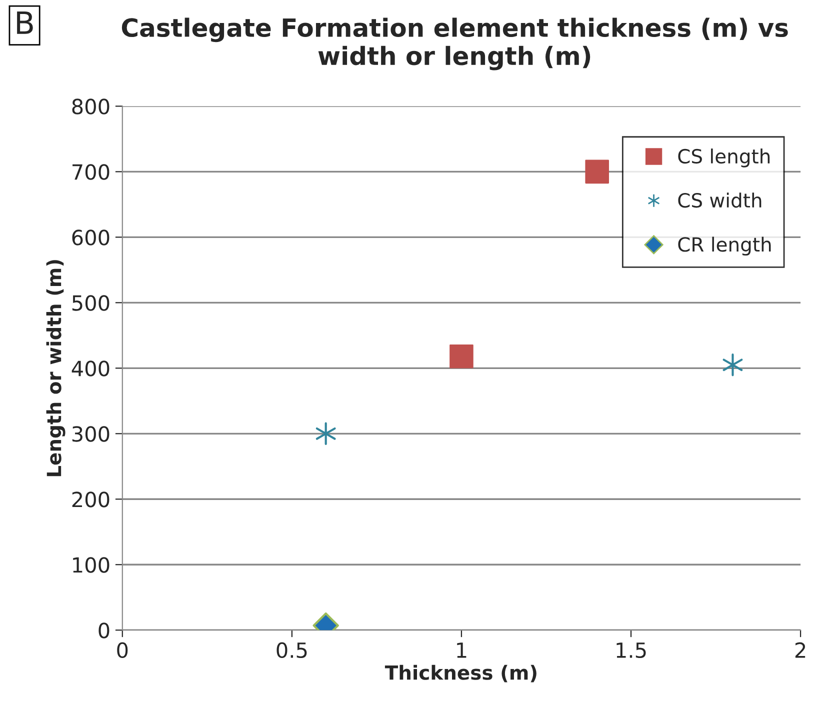 The height and width of the screenshot is (708, 827). Describe the element at coordinates (460, 673) in the screenshot. I see `x-axis-title: Thickness (m)` at that location.